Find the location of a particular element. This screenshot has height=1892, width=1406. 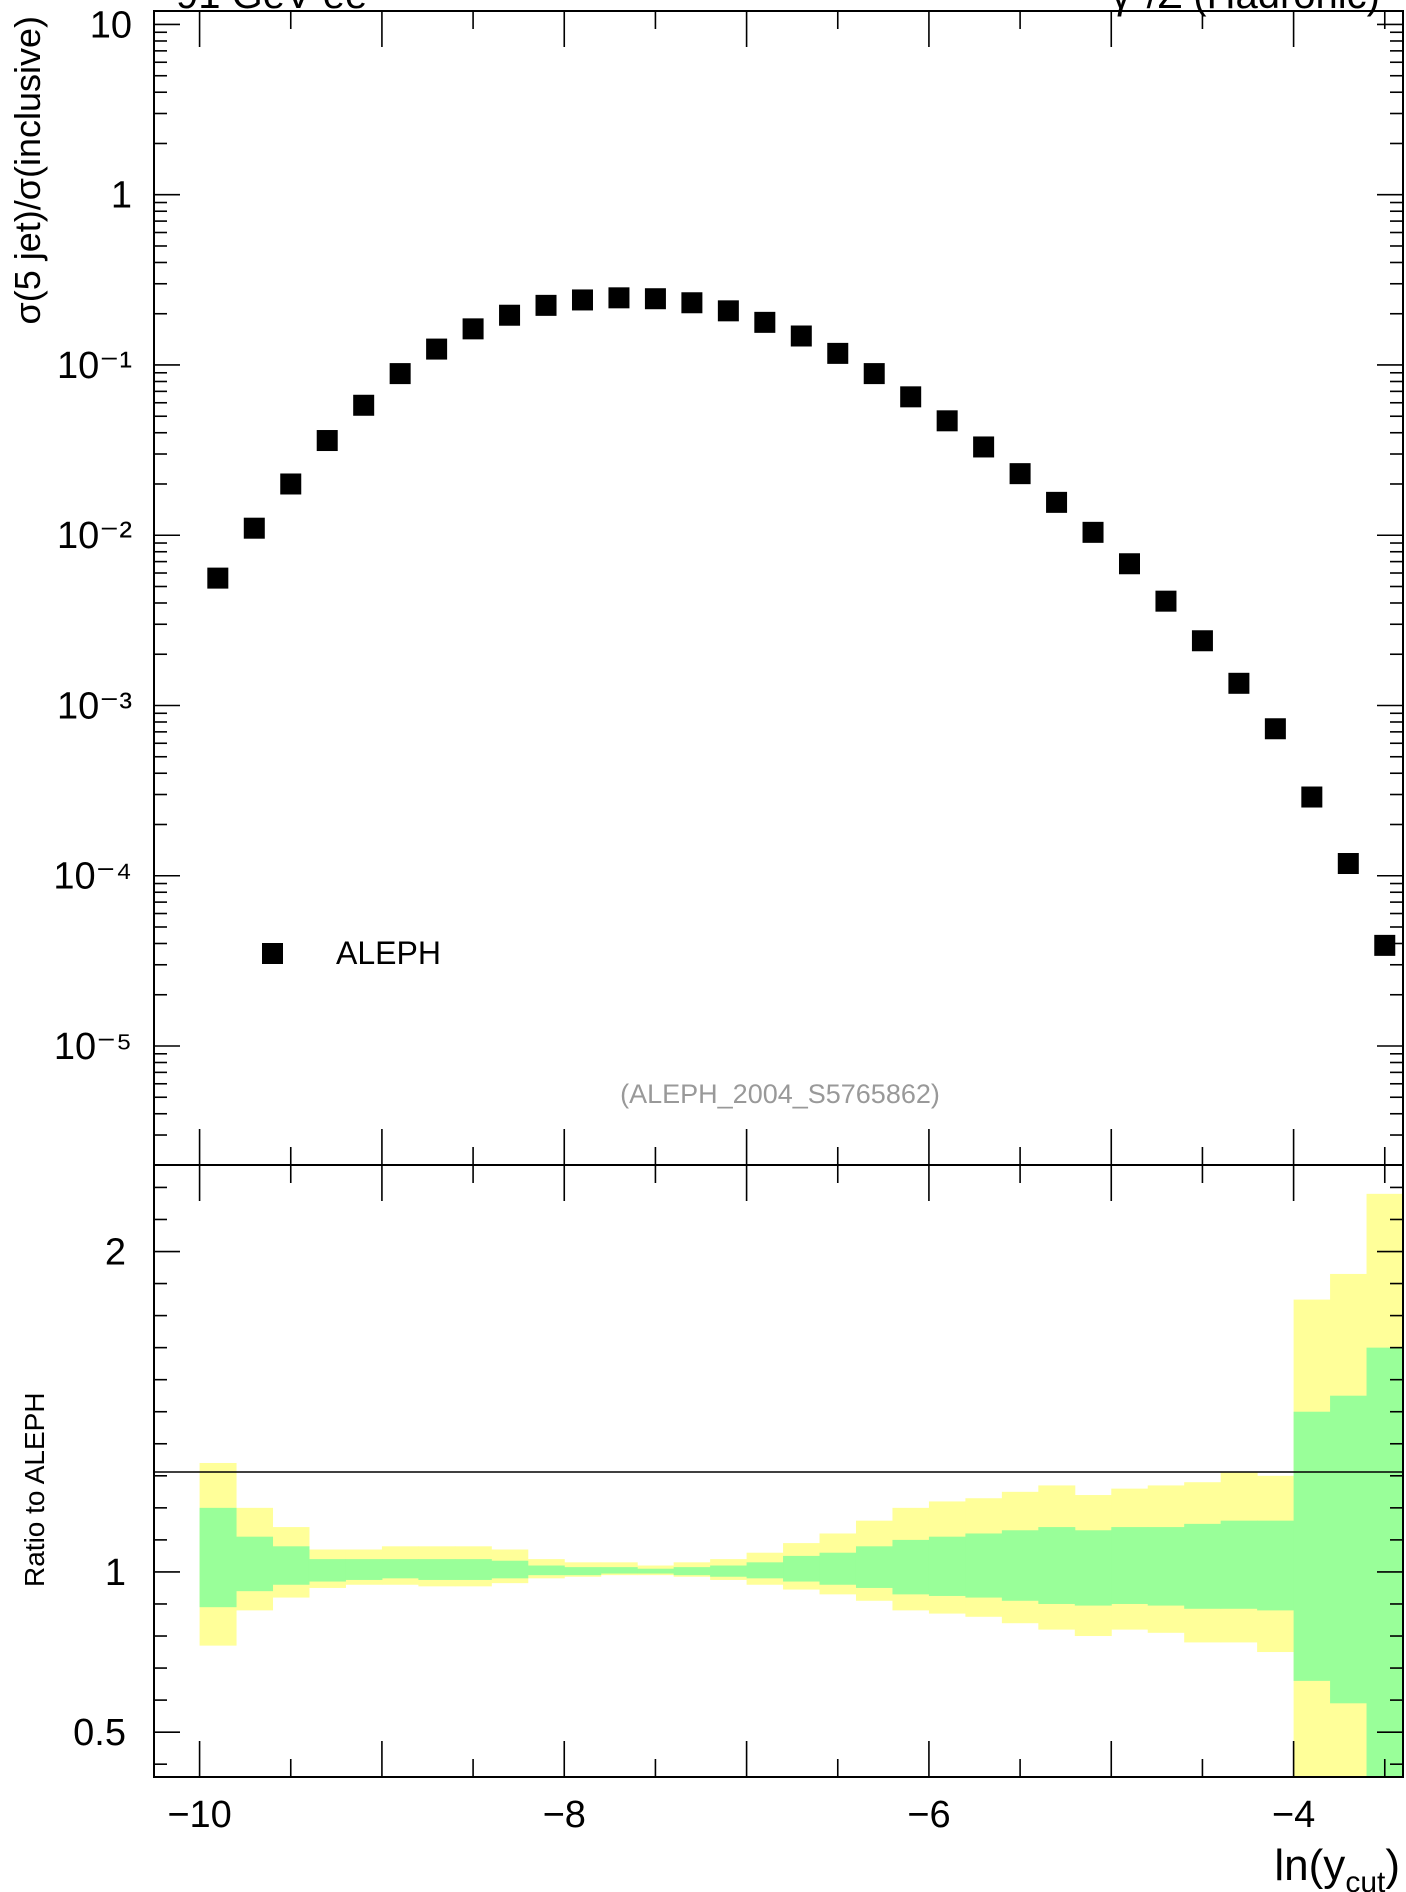

legend-label-aleph: ALEPH is located at coordinates (388, 953).